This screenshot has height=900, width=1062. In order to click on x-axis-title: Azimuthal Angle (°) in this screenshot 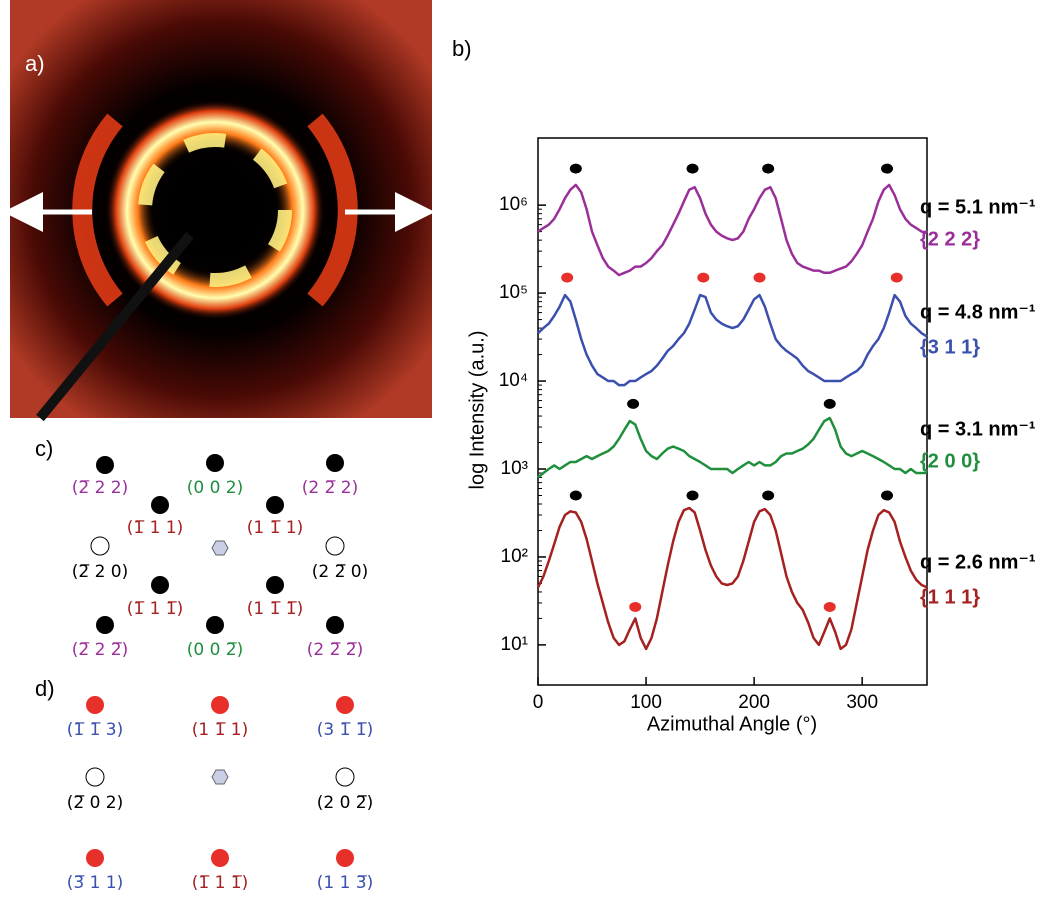, I will do `click(732, 724)`.